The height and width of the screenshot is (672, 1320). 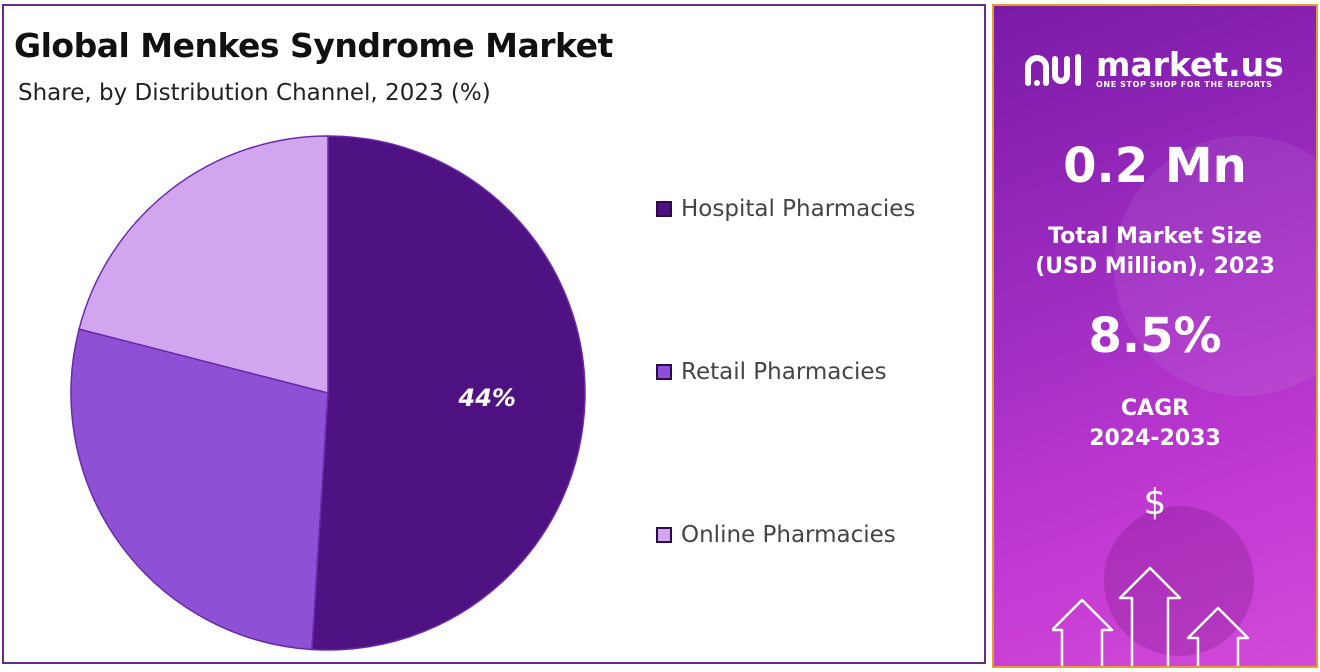 What do you see at coordinates (1155, 266) in the screenshot?
I see `market-size-label-line2: (USD Million), 2023` at bounding box center [1155, 266].